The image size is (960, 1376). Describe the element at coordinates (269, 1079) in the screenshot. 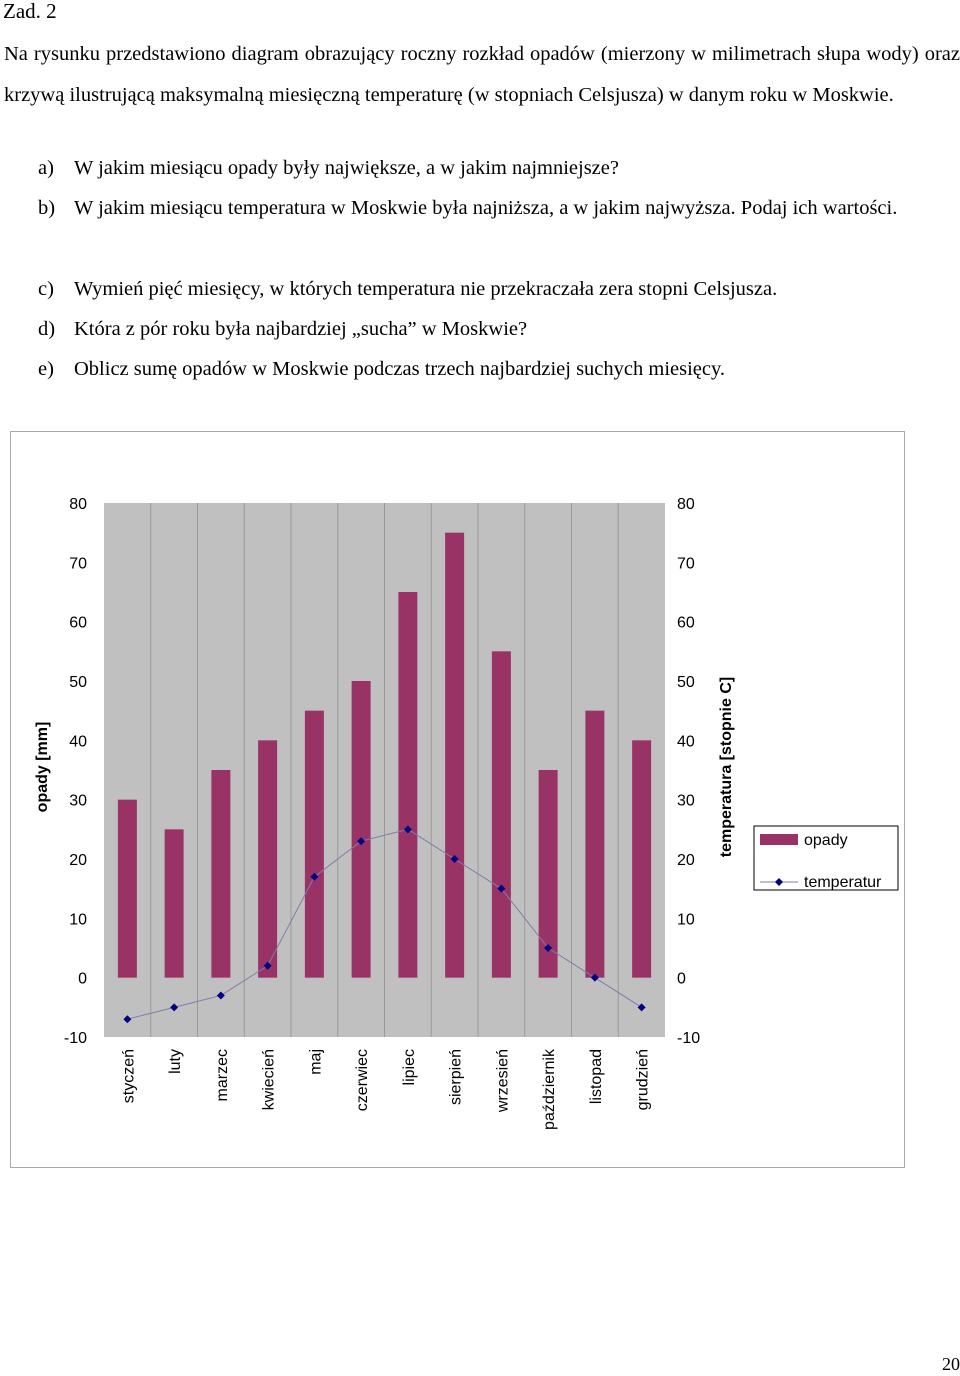

I see `x-tick-label: kwiecień` at that location.